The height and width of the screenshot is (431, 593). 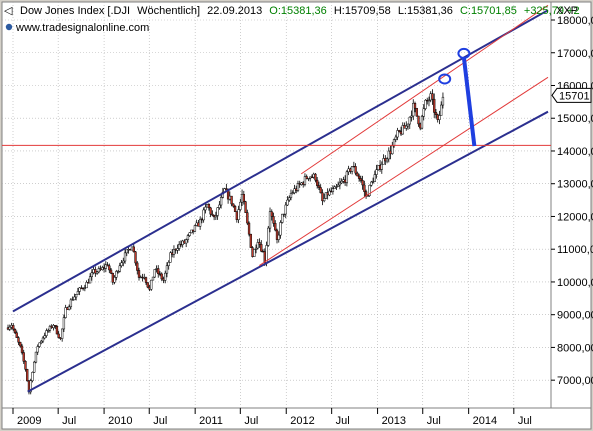 I want to click on y-tick-label: 9000,00, so click(x=575, y=316).